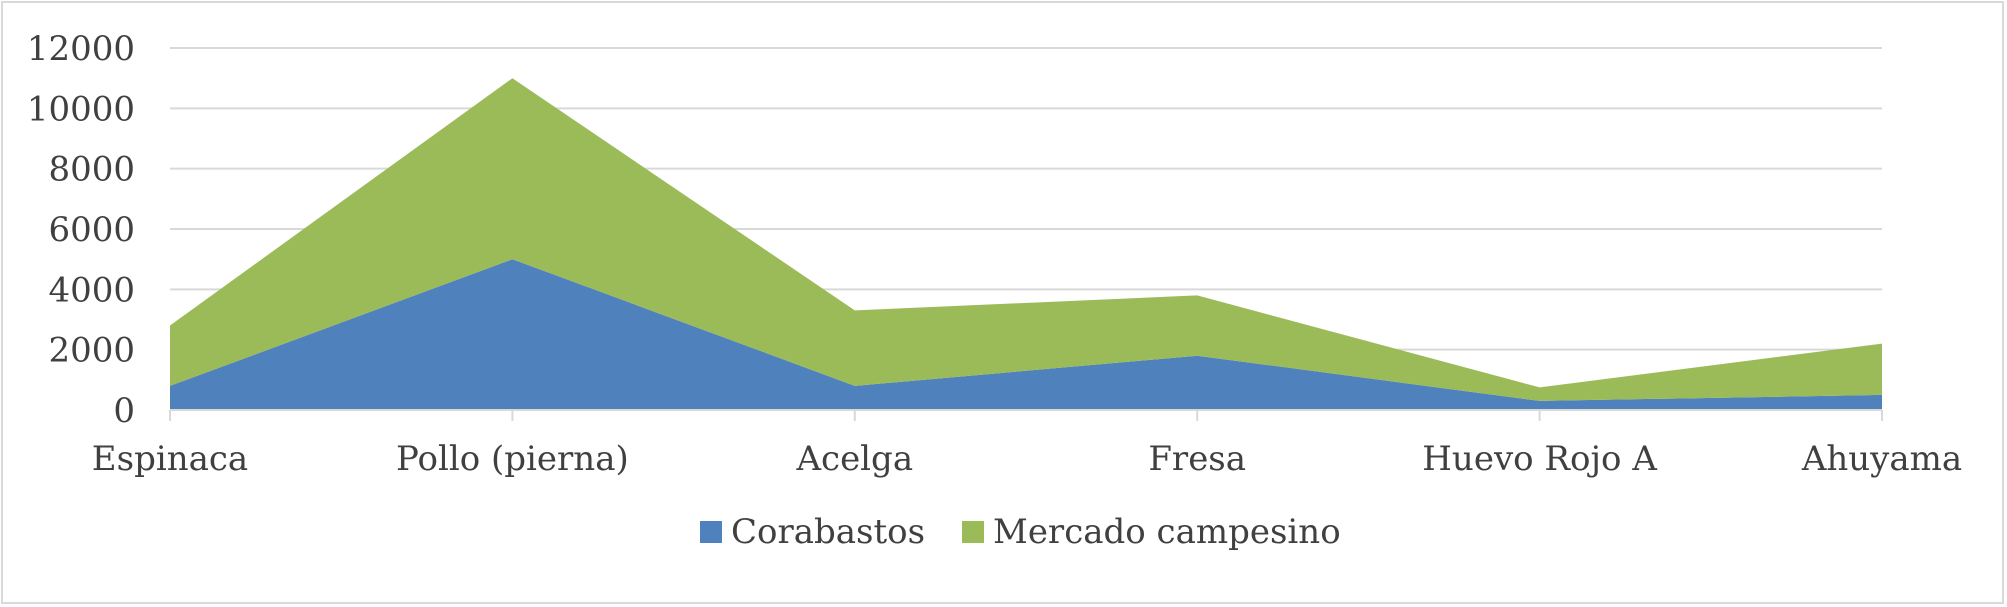 This screenshot has width=2007, height=607. Describe the element at coordinates (81, 49) in the screenshot. I see `y-tick-label: 12000` at that location.